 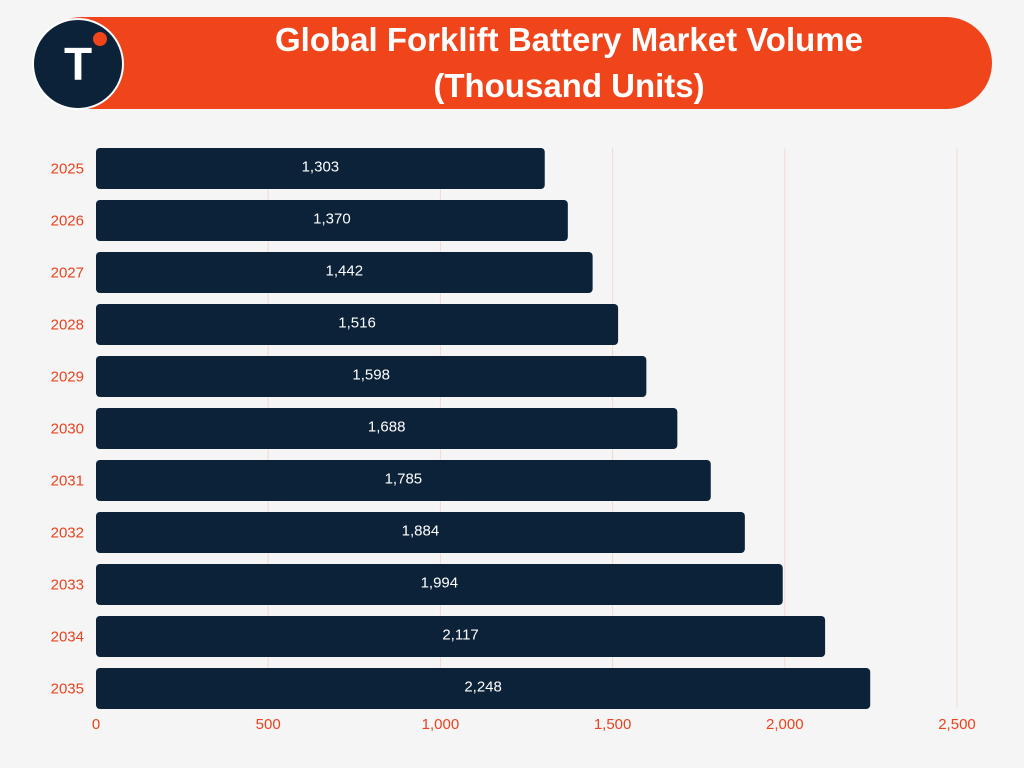 I want to click on bar-value-label: 1,303, so click(x=321, y=166).